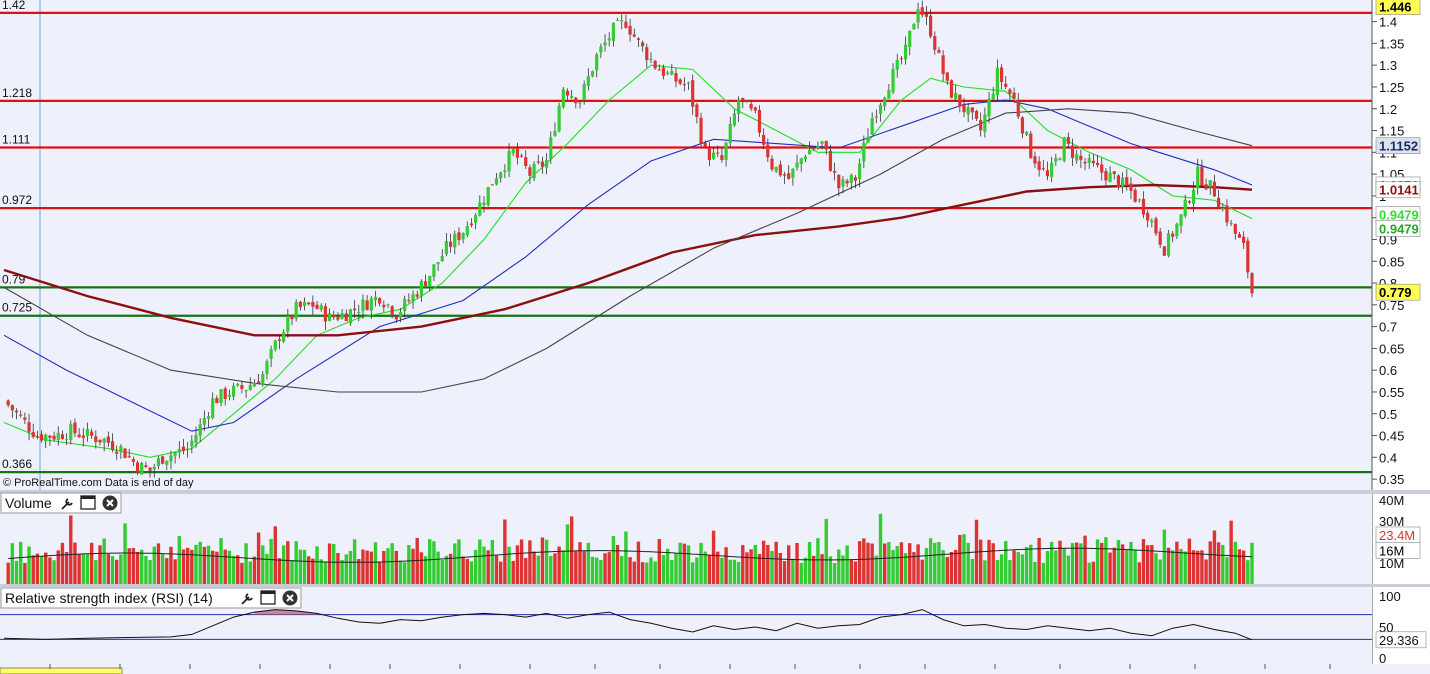  I want to click on rsi-lines, so click(686, 625).